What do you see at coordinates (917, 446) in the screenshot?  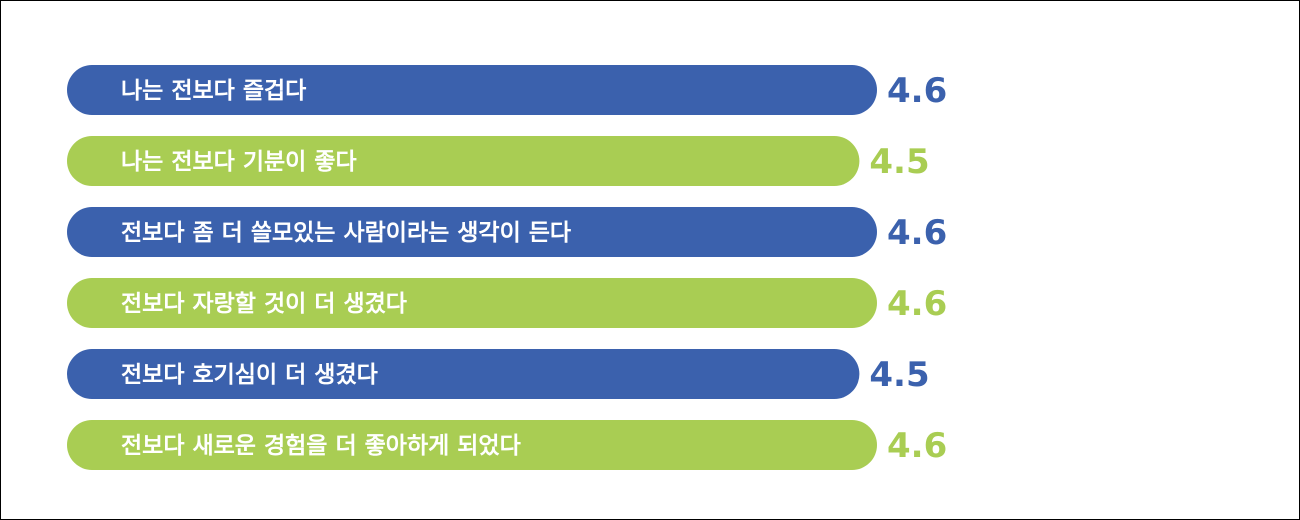 I see `value-label-6: 4.6` at bounding box center [917, 446].